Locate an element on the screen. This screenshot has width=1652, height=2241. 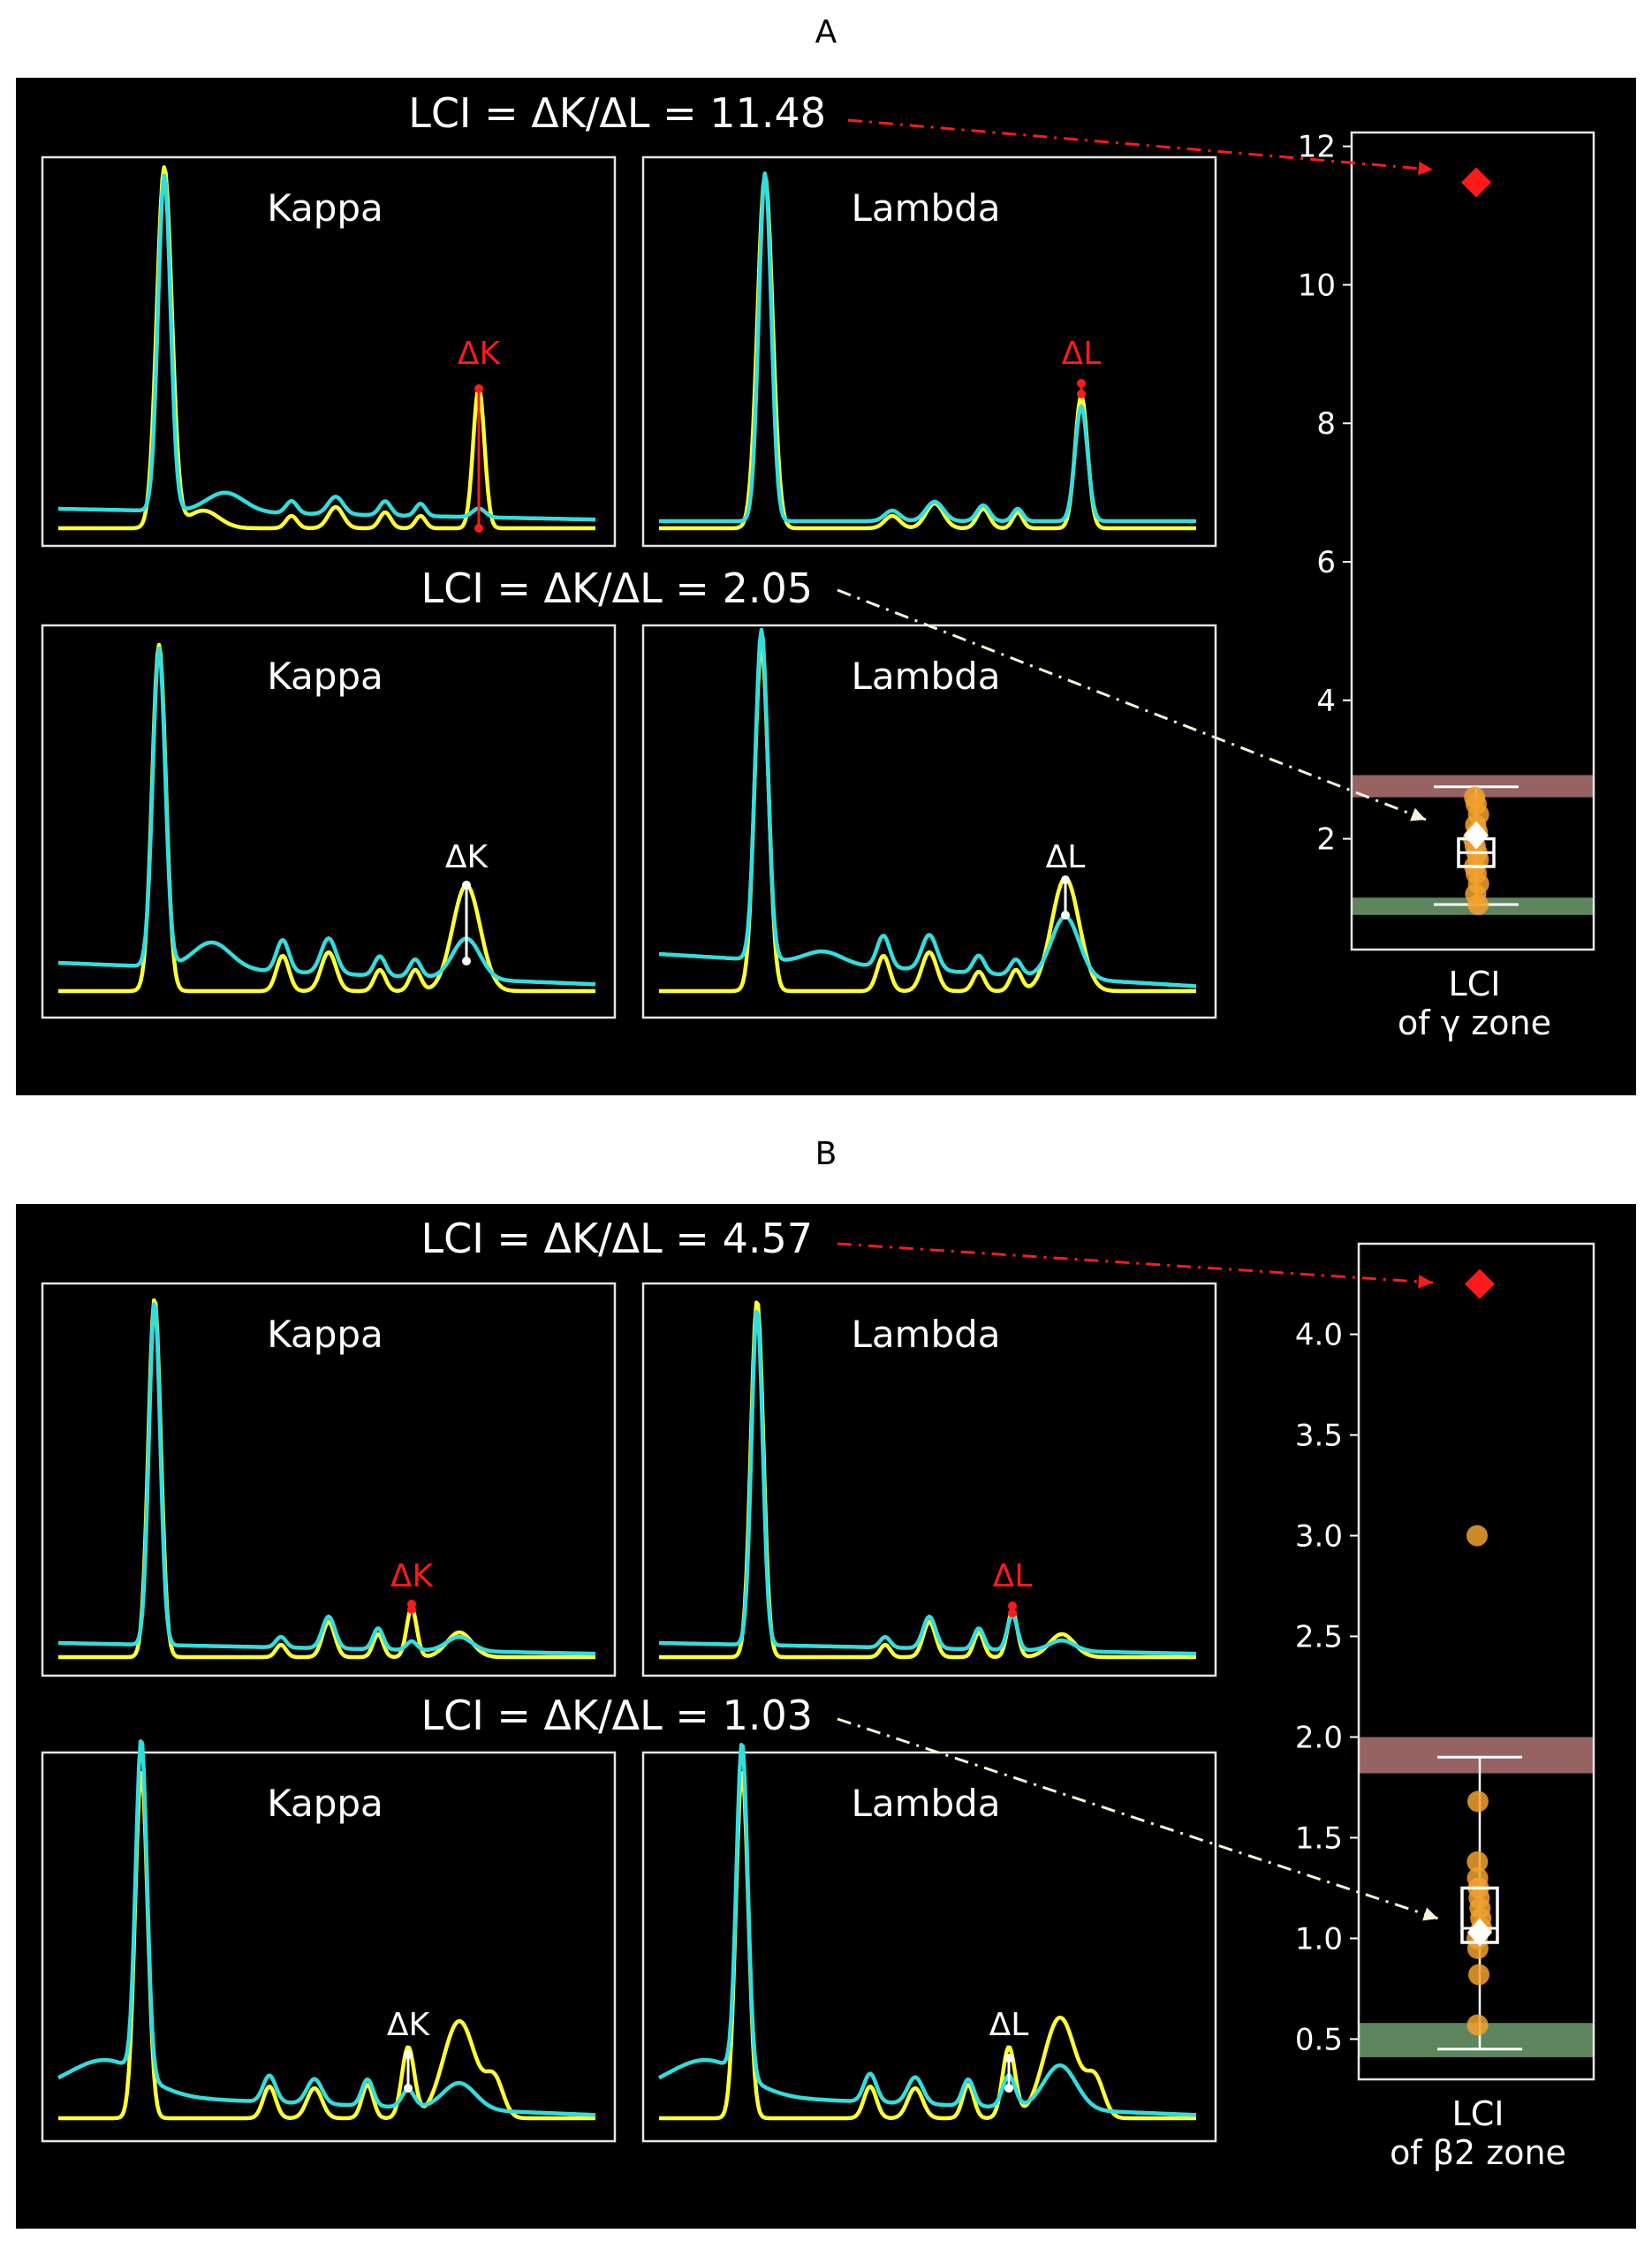
y-tick-label: 0.5 is located at coordinates (1319, 2039).